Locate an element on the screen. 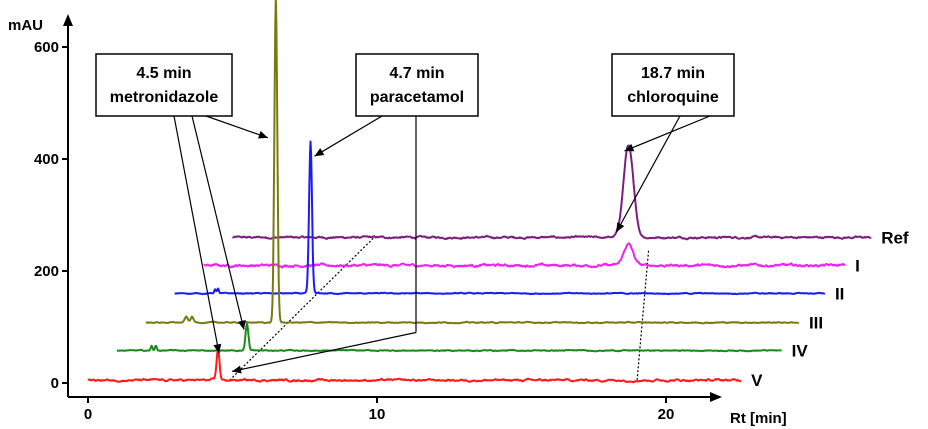 This screenshot has width=928, height=429. x-tick-label: 10 is located at coordinates (377, 414).